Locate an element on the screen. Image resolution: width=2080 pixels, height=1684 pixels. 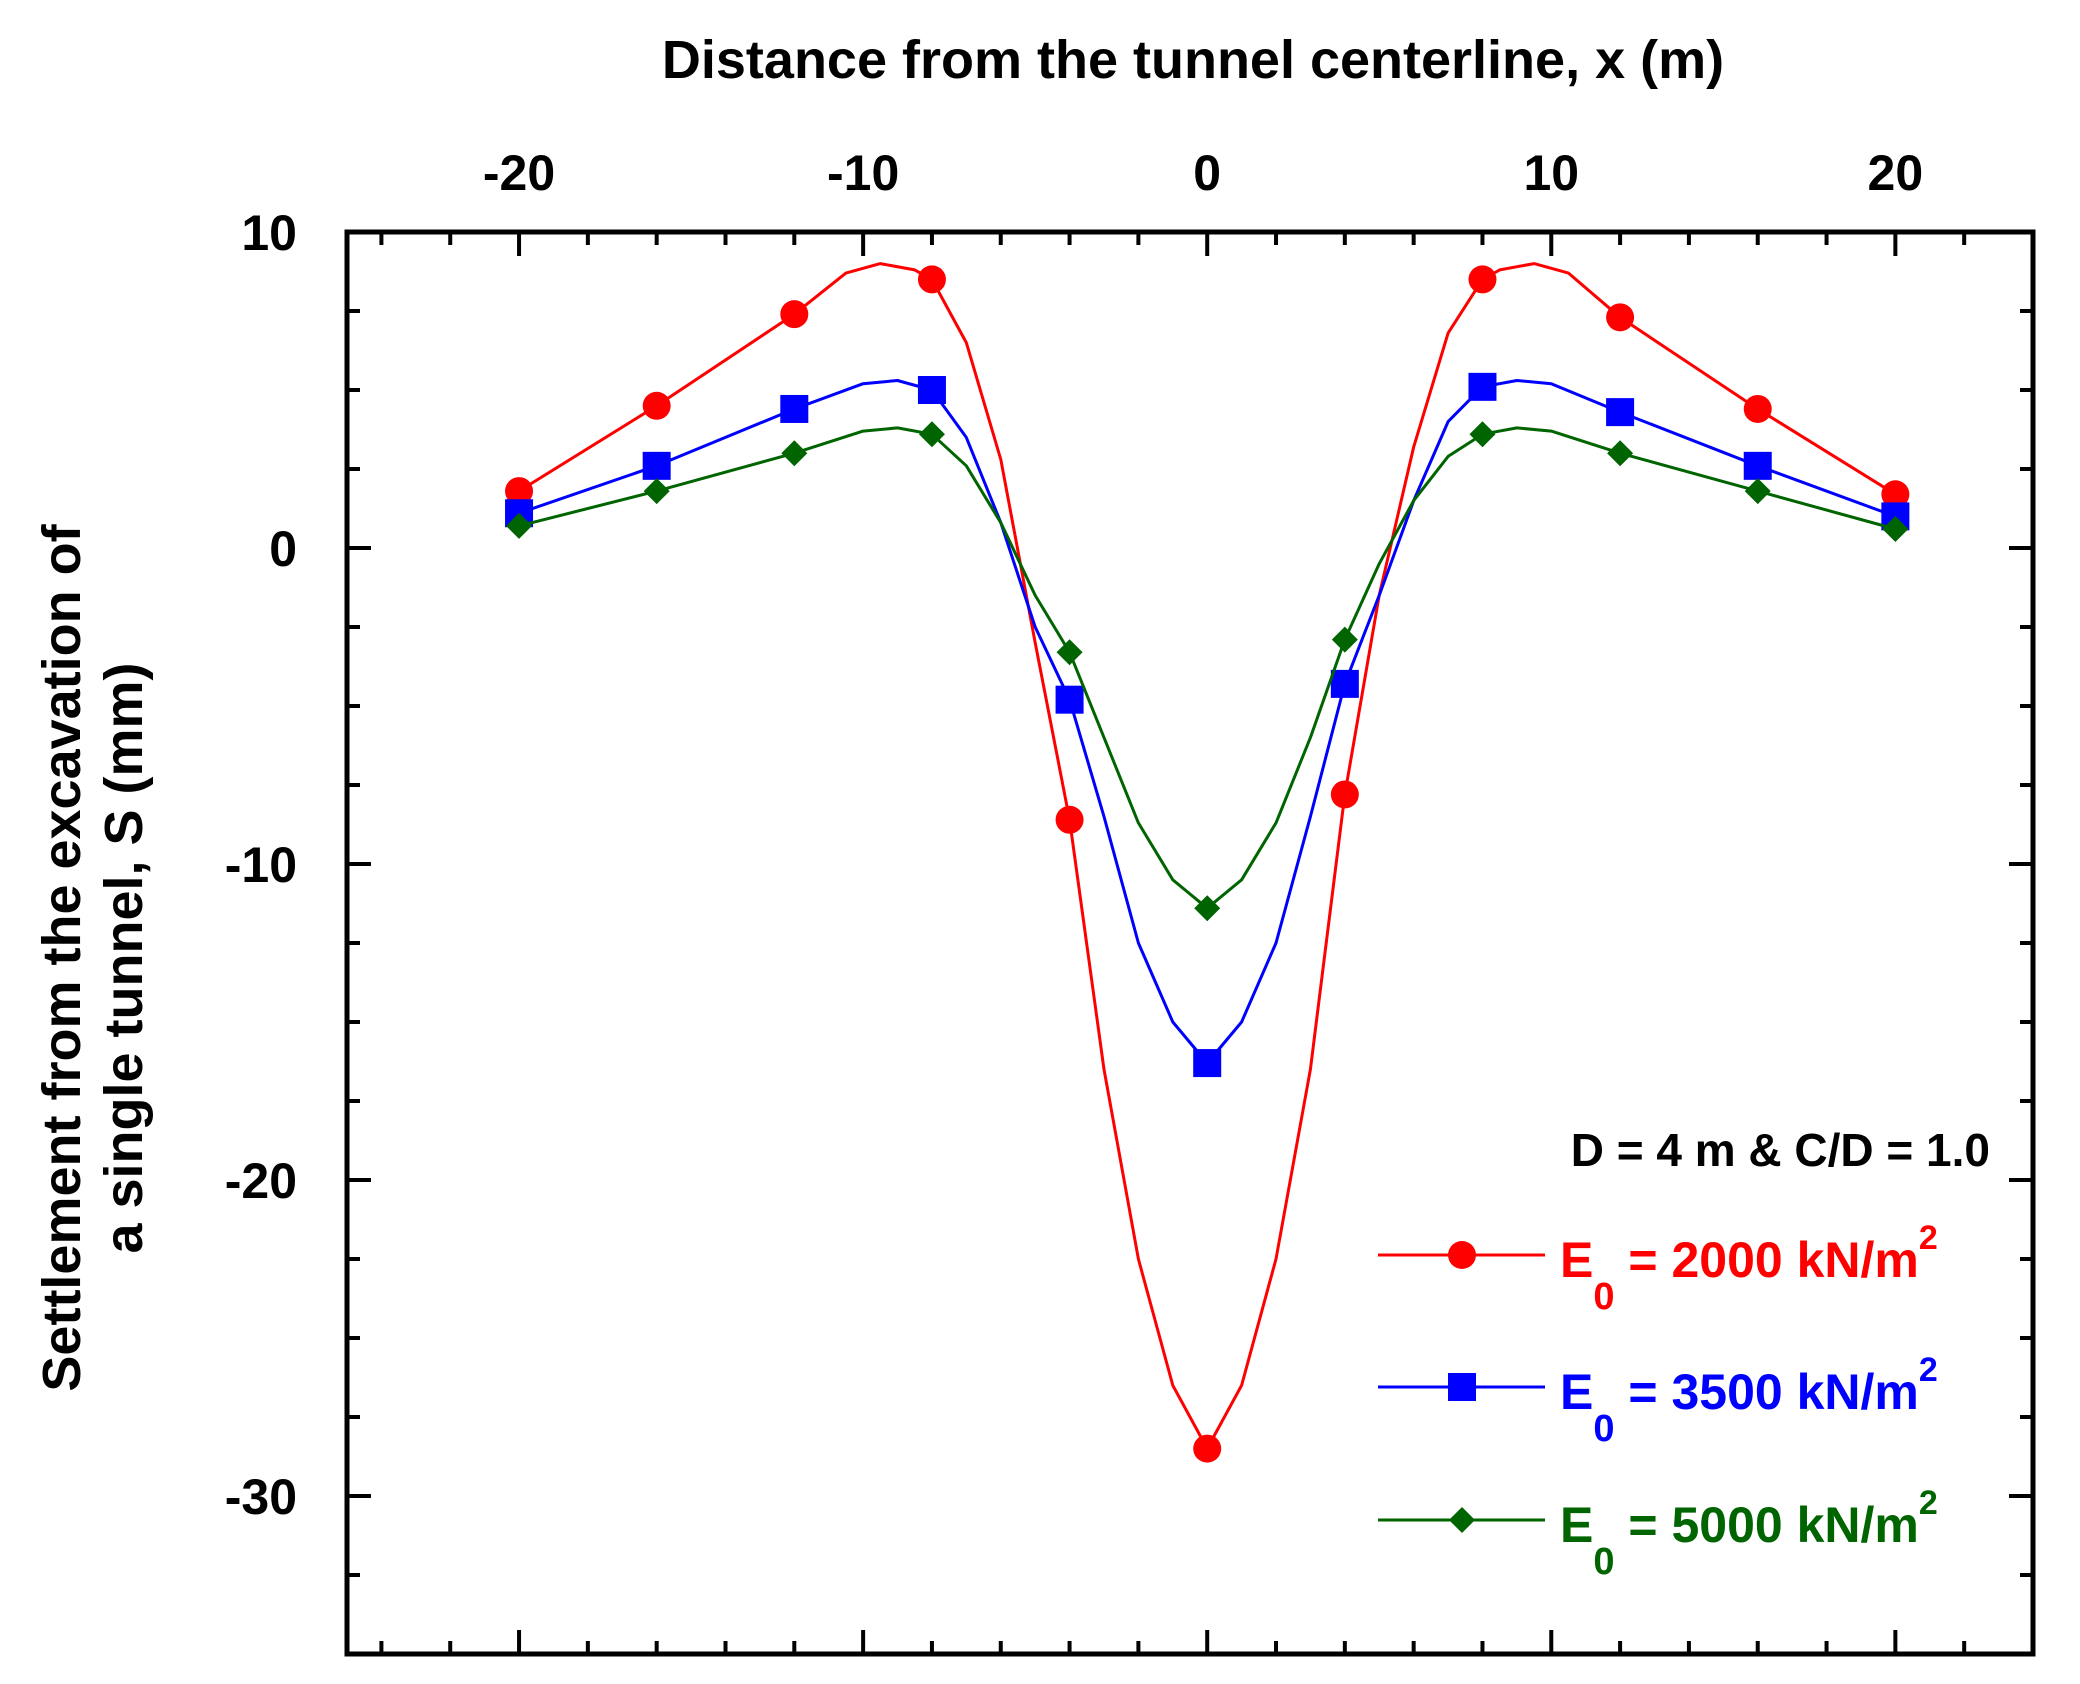
x-tick-label: -10 is located at coordinates (863, 173).